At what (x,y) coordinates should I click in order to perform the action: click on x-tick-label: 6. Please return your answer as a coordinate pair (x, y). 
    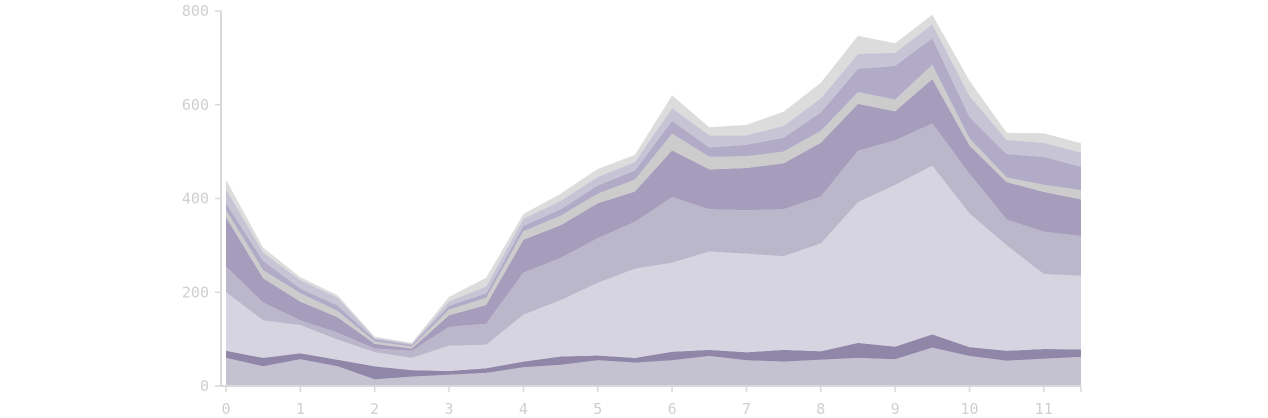
    Looking at the image, I should click on (672, 409).